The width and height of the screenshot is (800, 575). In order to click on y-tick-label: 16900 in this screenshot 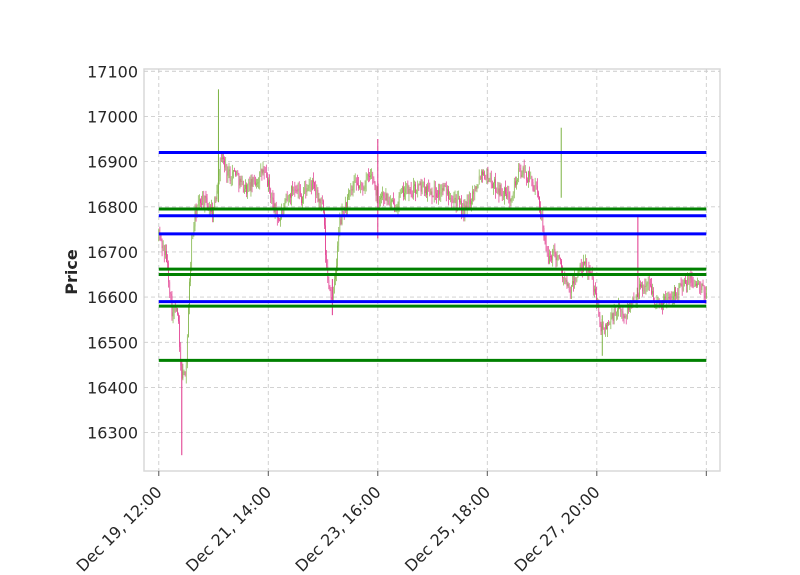, I will do `click(112, 162)`.